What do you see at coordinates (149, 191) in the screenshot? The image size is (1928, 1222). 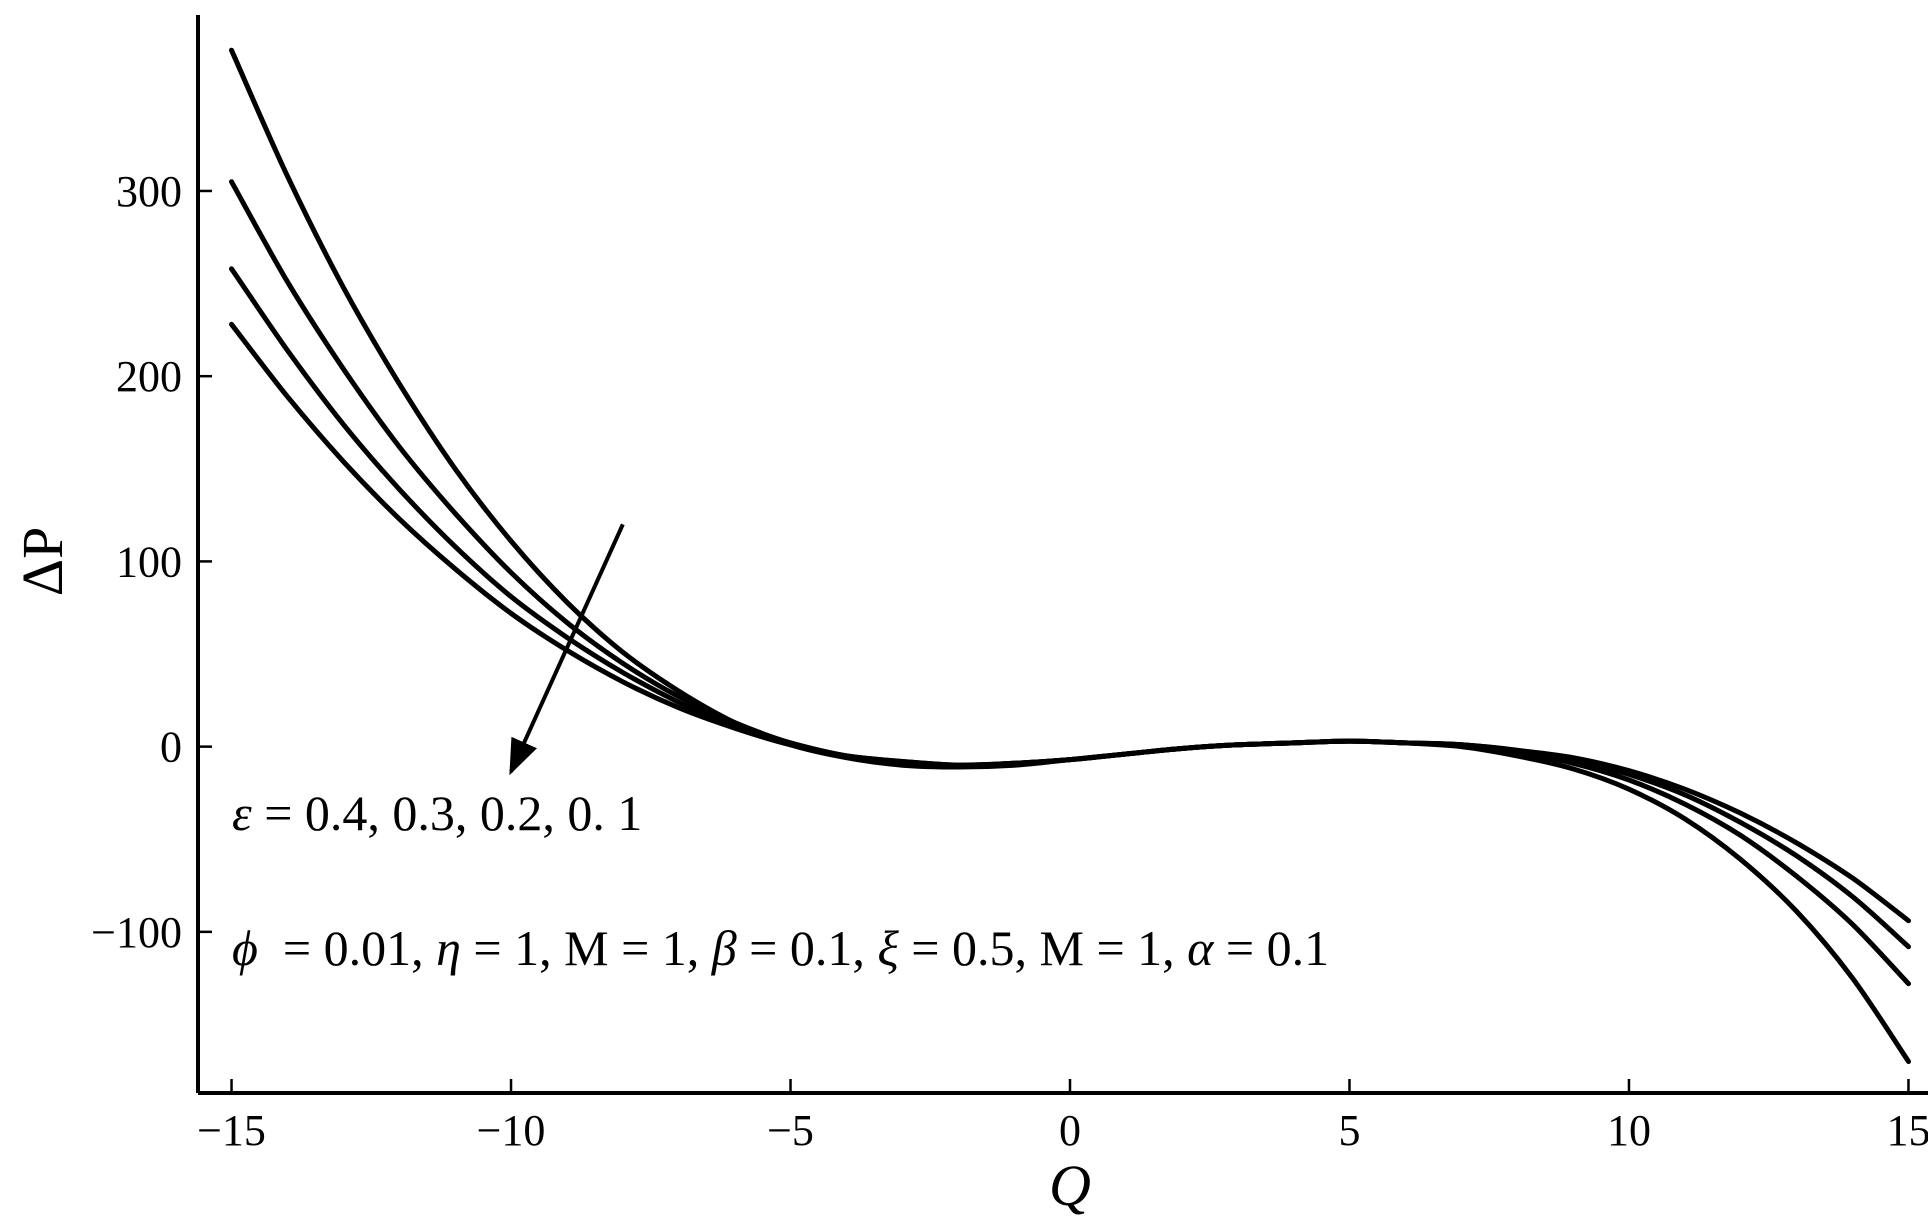 I see `y-tick-label: 300` at bounding box center [149, 191].